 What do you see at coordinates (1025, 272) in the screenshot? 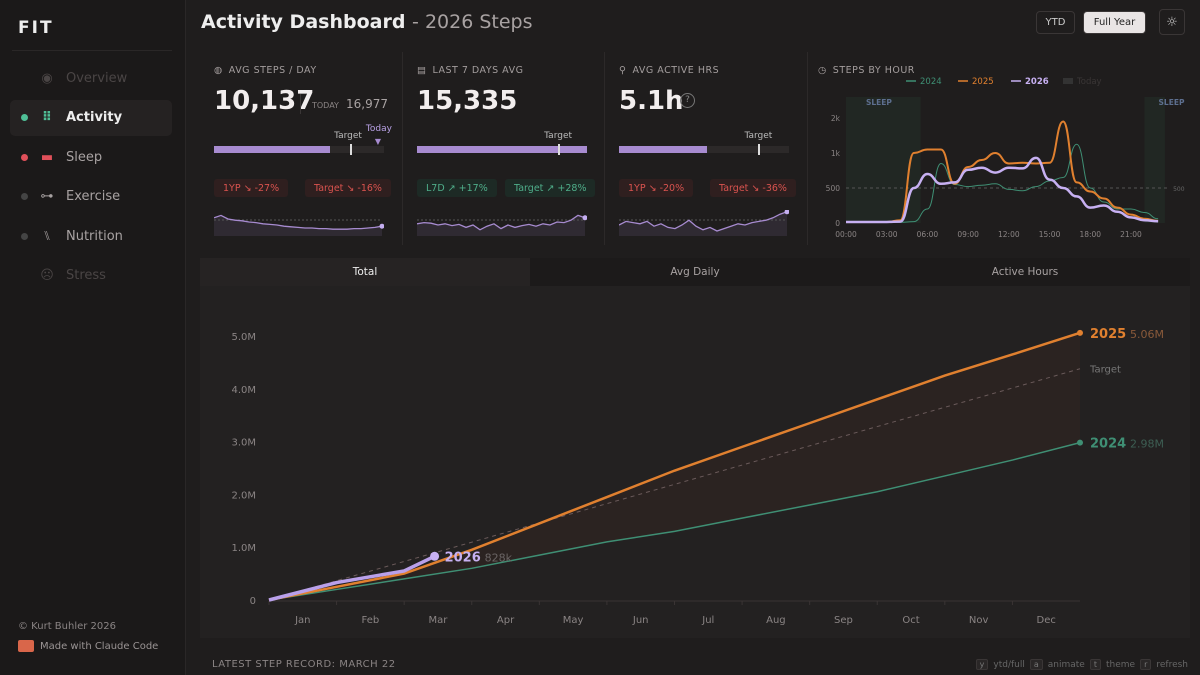
I see `tab-active-hours: Active Hours` at bounding box center [1025, 272].